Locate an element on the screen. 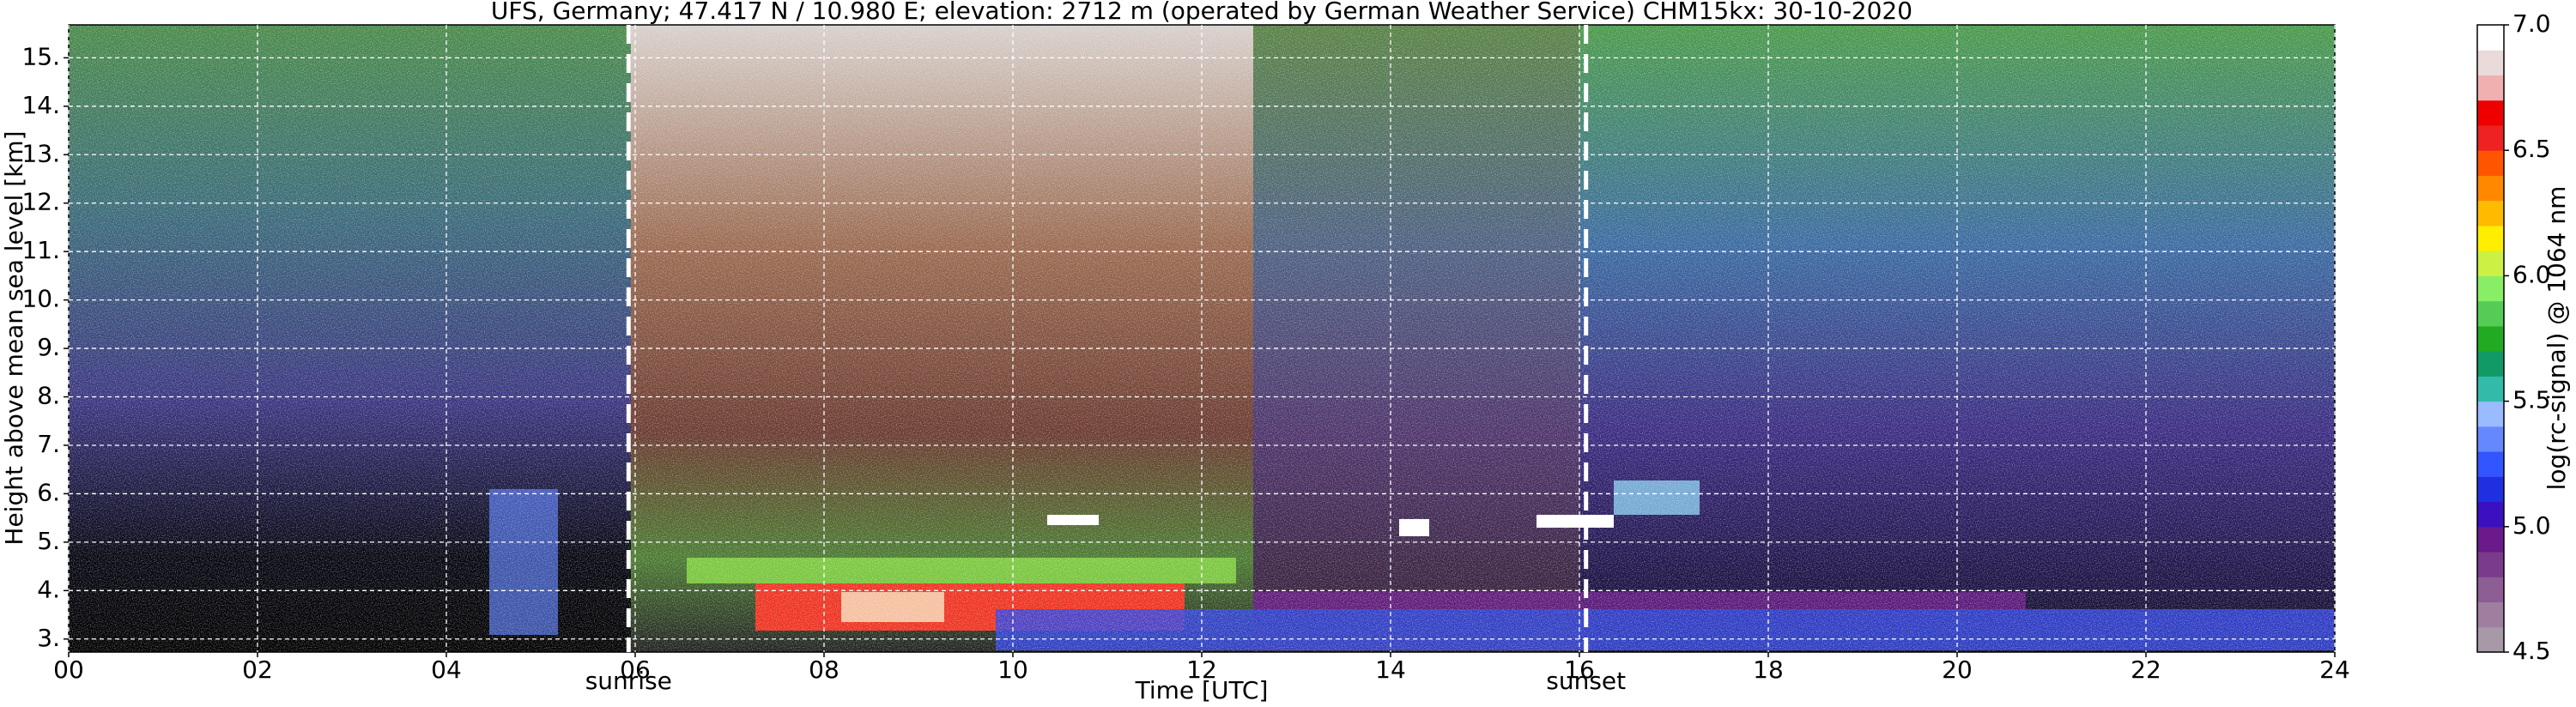 The width and height of the screenshot is (2576, 707). y-tick-label: 12. is located at coordinates (40, 202).